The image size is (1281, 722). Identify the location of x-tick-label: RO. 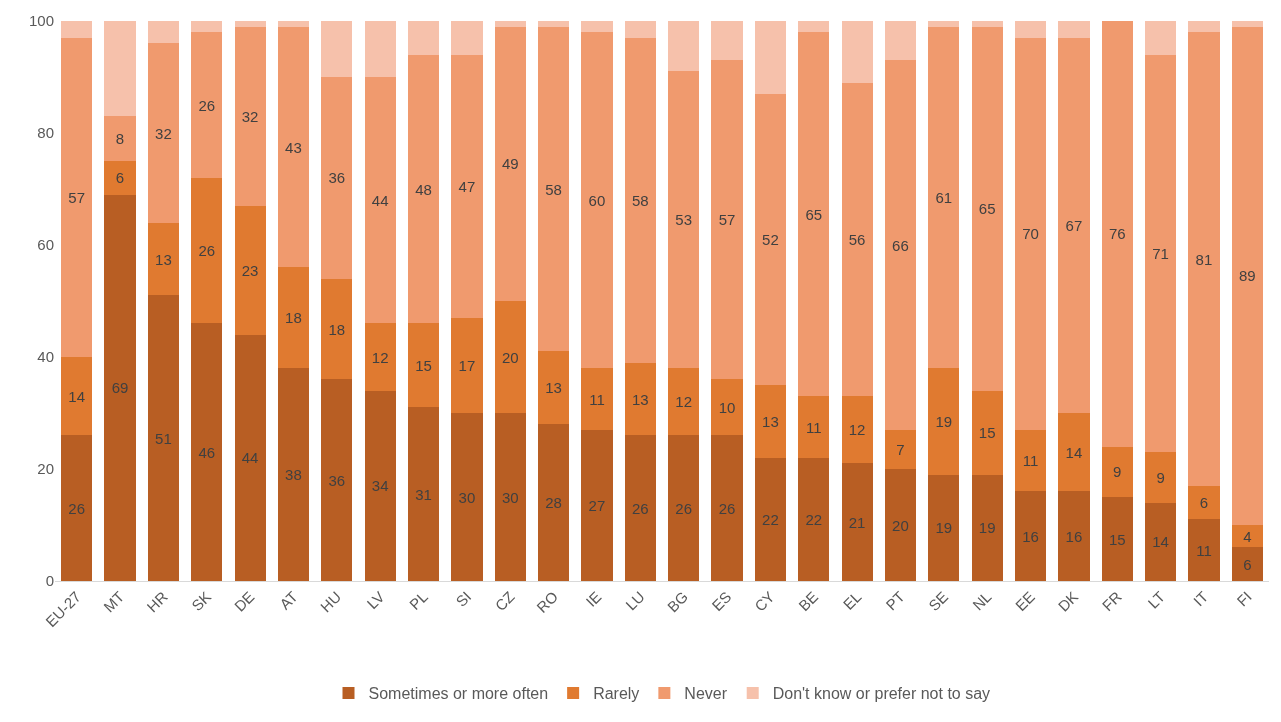
(547, 601).